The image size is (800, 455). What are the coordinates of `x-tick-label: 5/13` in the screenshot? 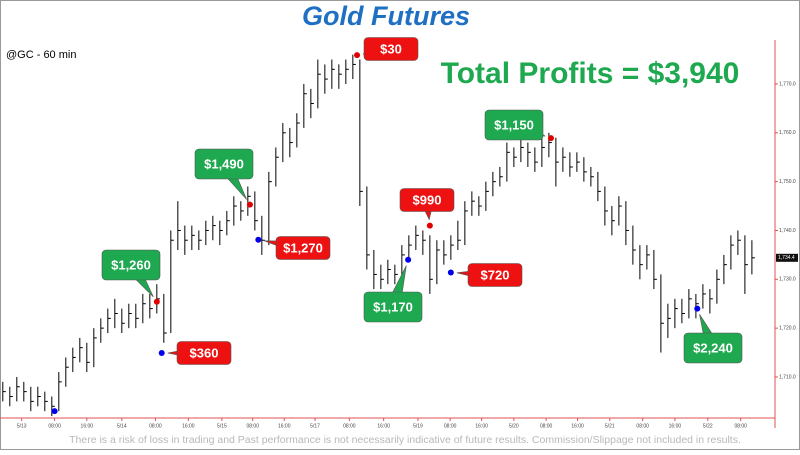 It's located at (22, 426).